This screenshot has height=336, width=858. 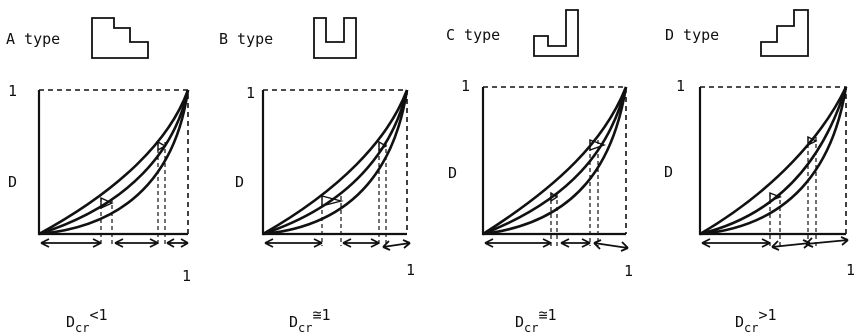 What do you see at coordinates (82, 328) in the screenshot?
I see `panel-a-caption-sub: cr` at bounding box center [82, 328].